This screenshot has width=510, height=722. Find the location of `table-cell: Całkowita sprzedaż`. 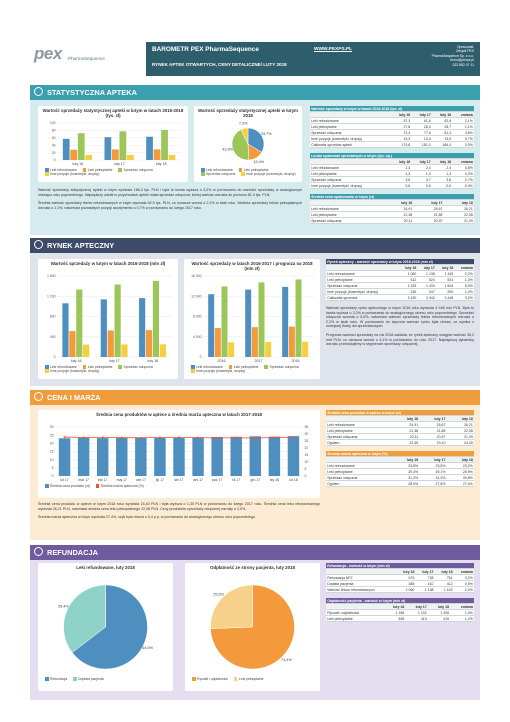

table-cell: Całkowita sprzedaż is located at coordinates (363, 297).